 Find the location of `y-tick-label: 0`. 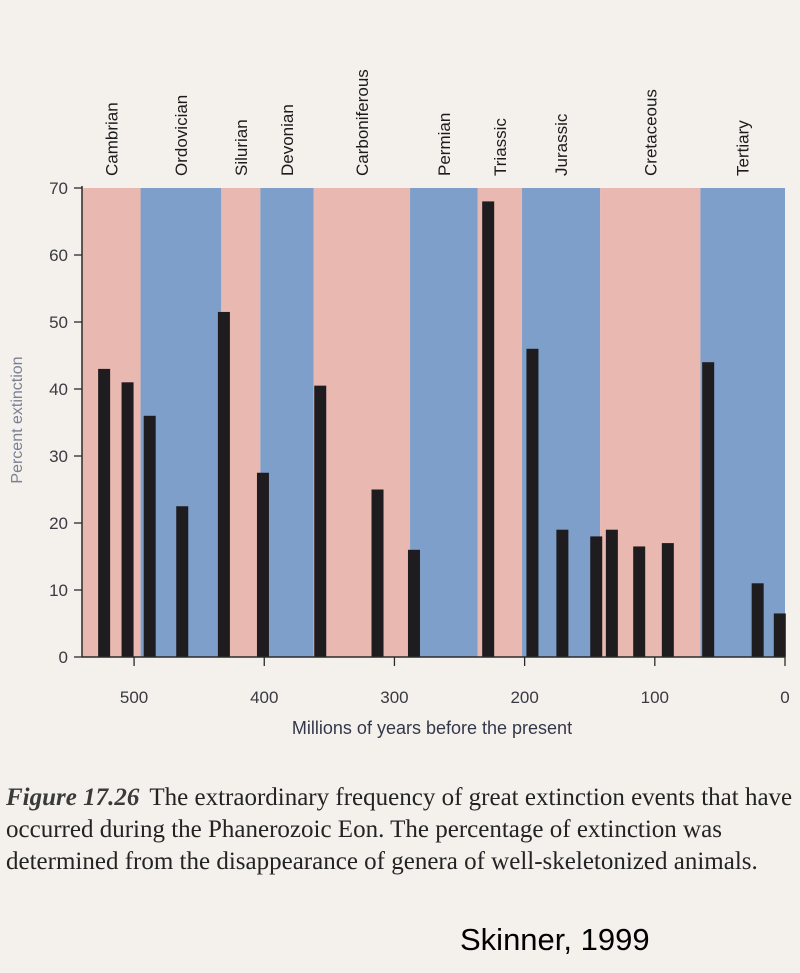

y-tick-label: 0 is located at coordinates (63, 657).